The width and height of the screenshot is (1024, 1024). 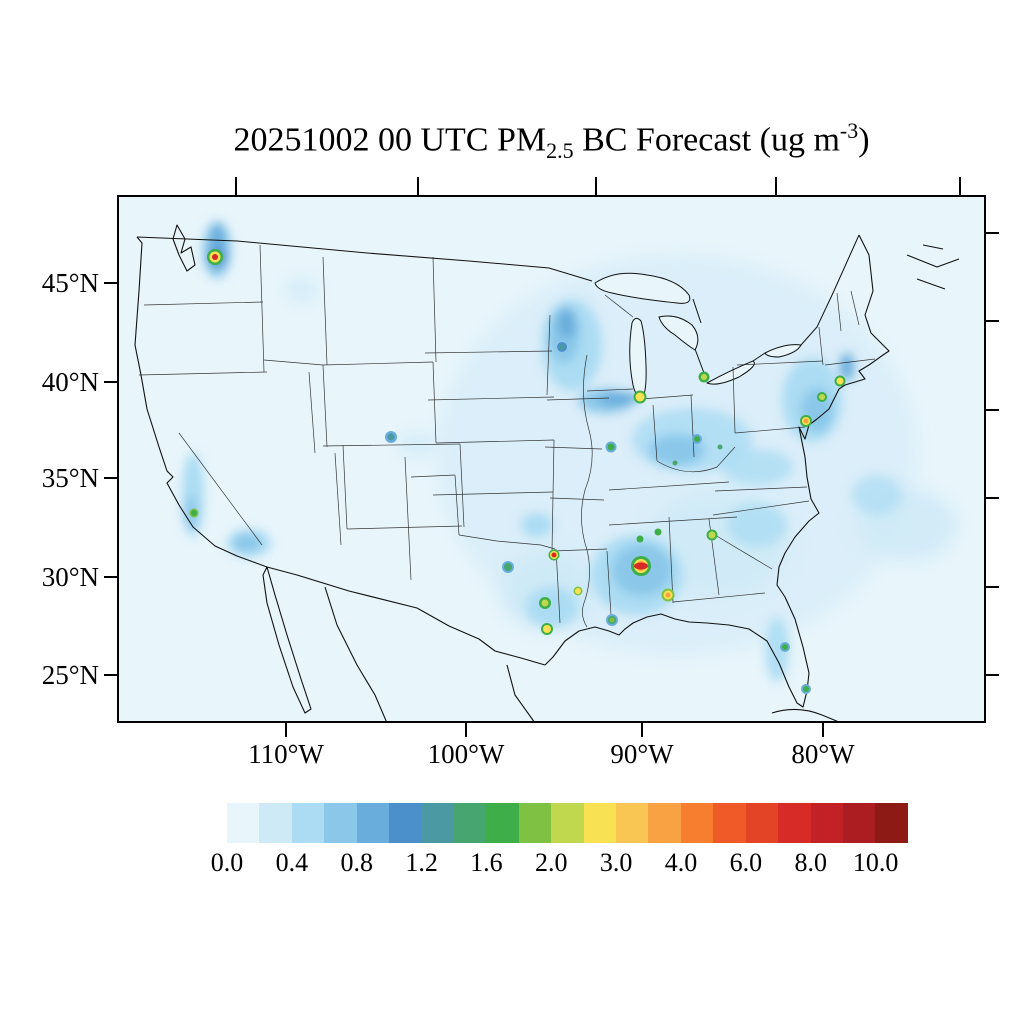 I want to click on lon-tick-label: 80°W, so click(x=823, y=754).